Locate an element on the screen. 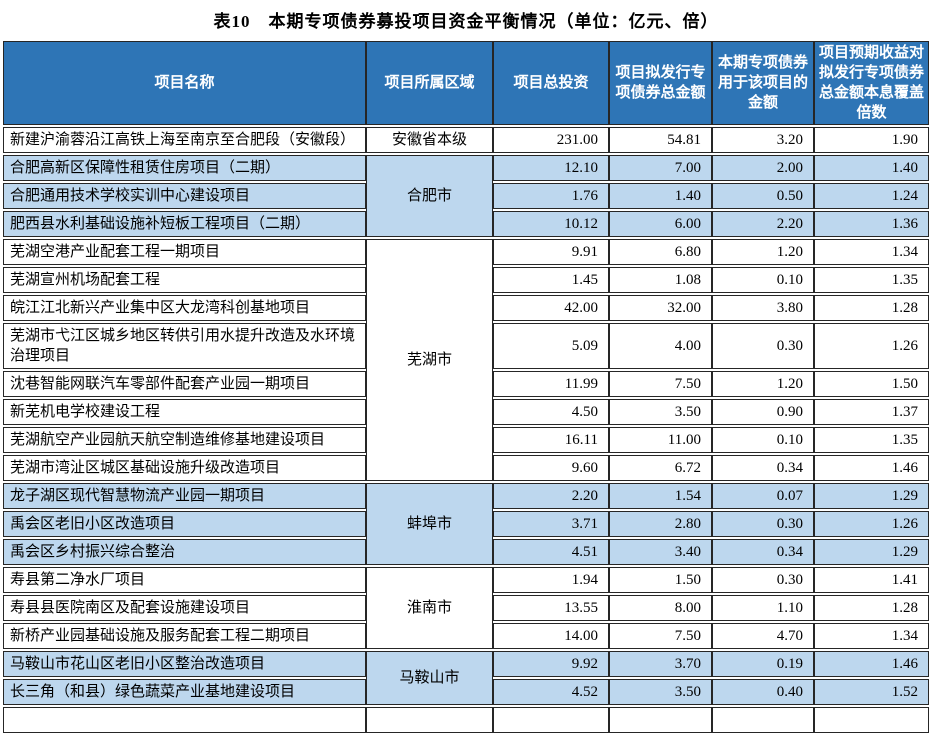 This screenshot has width=932, height=747. total-investment-cell: 1.94 is located at coordinates (551, 580).